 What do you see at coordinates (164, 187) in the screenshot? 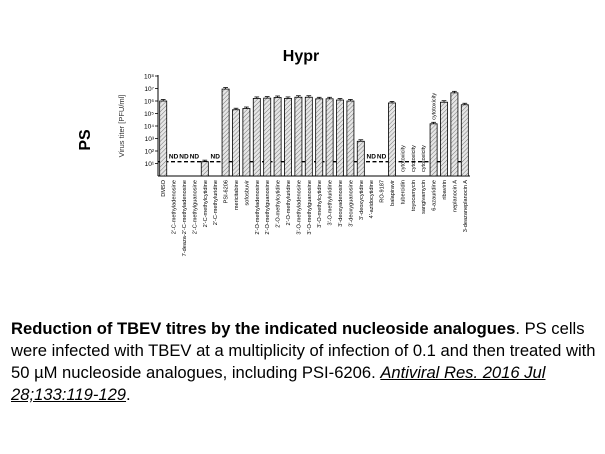
I see `x-tick-label: DMSO` at bounding box center [164, 187].